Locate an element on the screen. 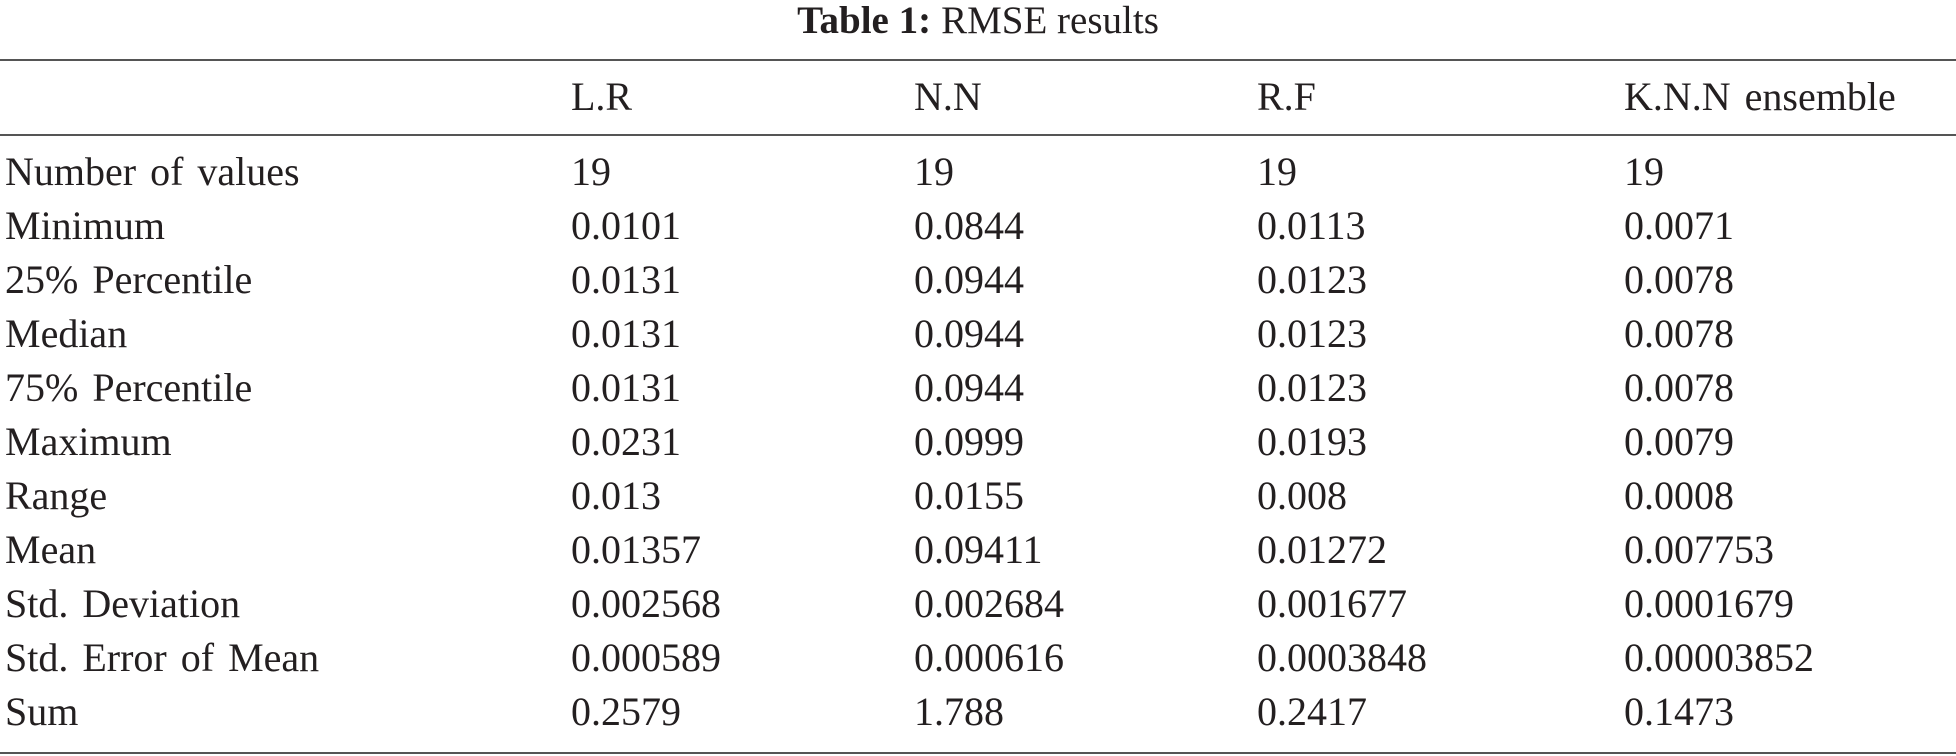 The width and height of the screenshot is (1956, 756). cell: 0.0003848 is located at coordinates (1342, 657).